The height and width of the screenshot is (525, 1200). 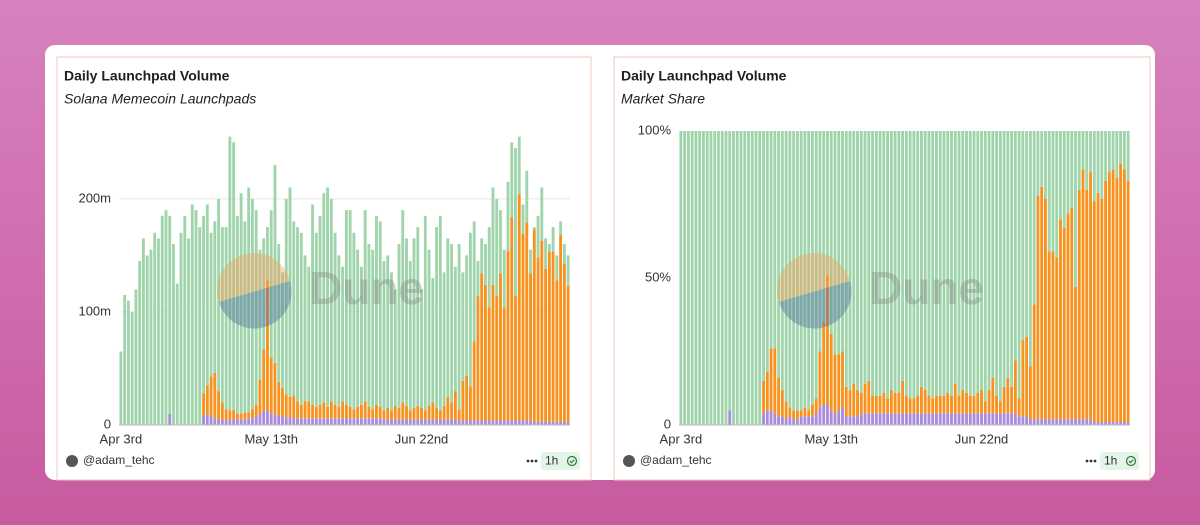 I want to click on menu-dot, so click(x=1091, y=461).